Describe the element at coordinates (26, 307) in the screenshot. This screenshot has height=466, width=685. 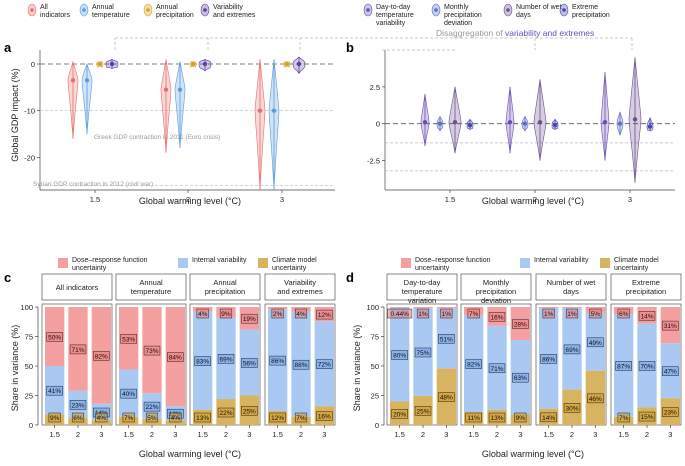
I see `panel-c-y-tick-label: 100` at that location.